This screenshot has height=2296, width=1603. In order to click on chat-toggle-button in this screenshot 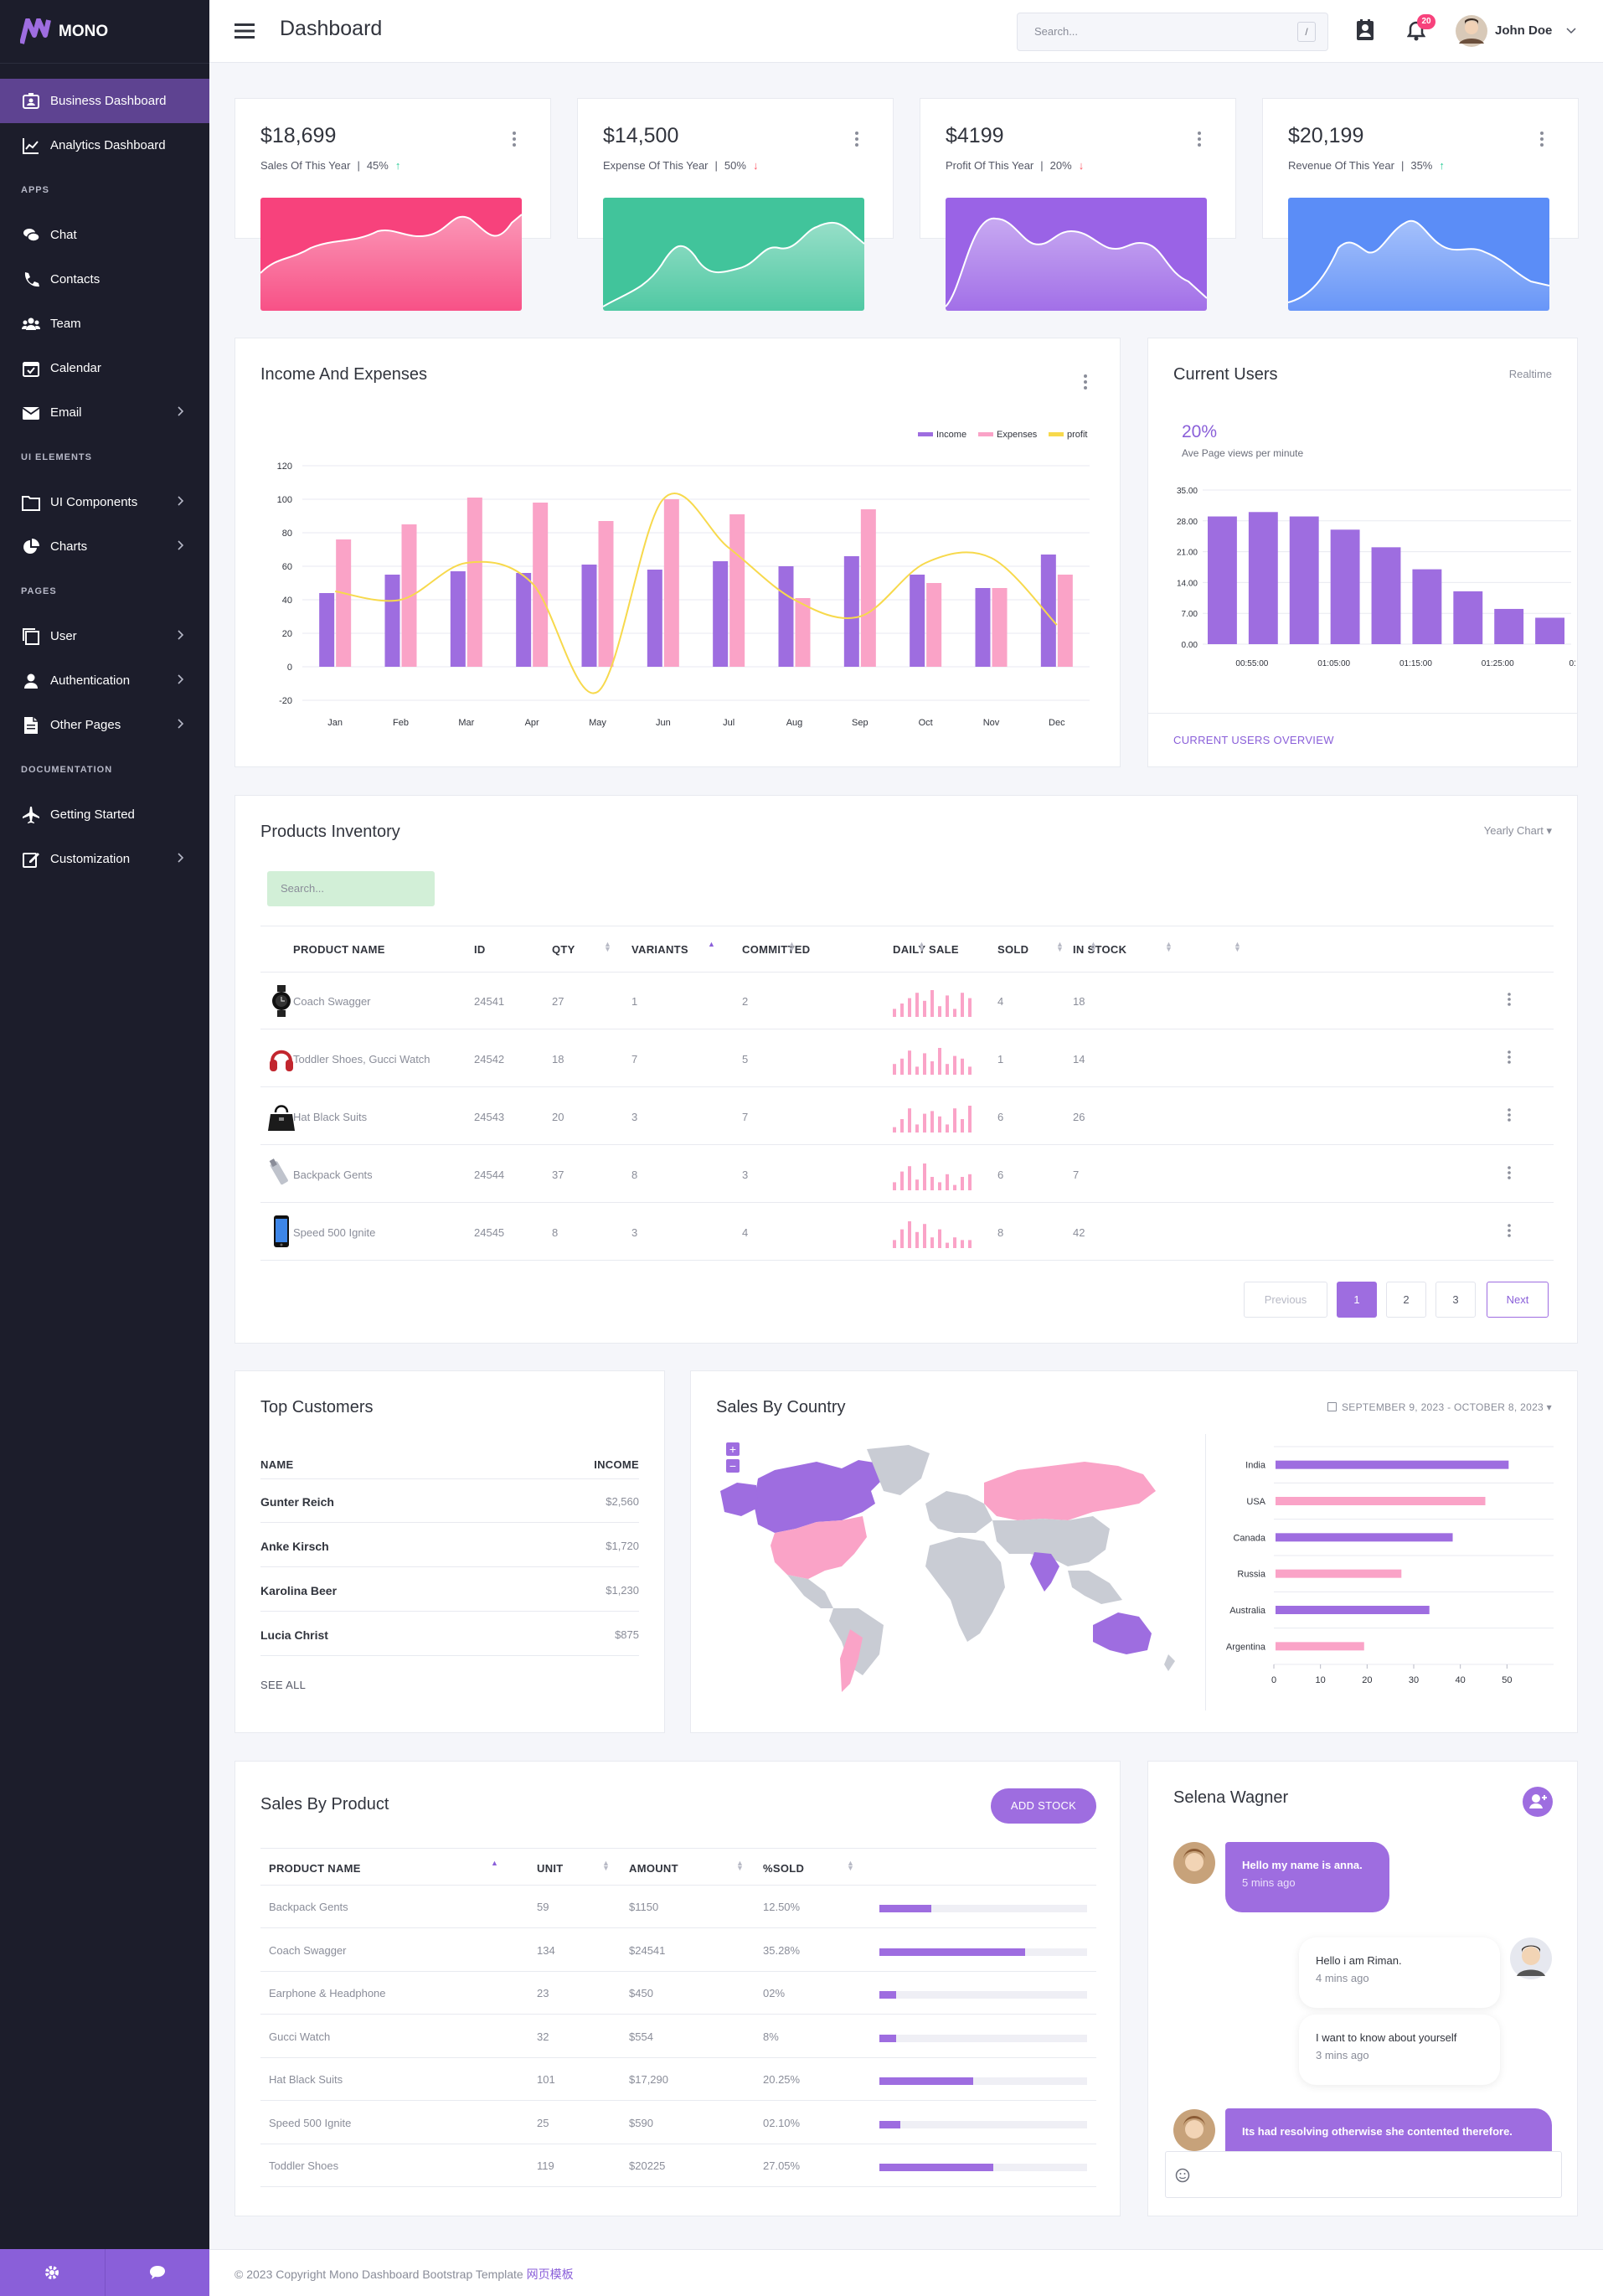, I will do `click(157, 2272)`.